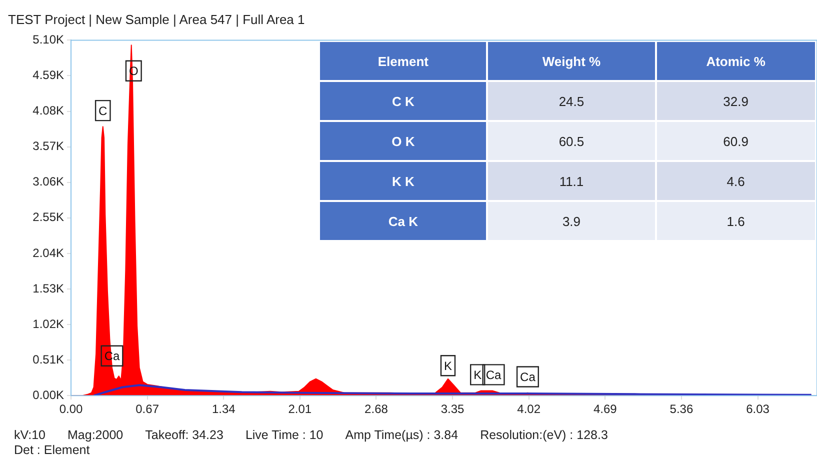 The image size is (817, 457). I want to click on data-label: 24.5, so click(571, 101).